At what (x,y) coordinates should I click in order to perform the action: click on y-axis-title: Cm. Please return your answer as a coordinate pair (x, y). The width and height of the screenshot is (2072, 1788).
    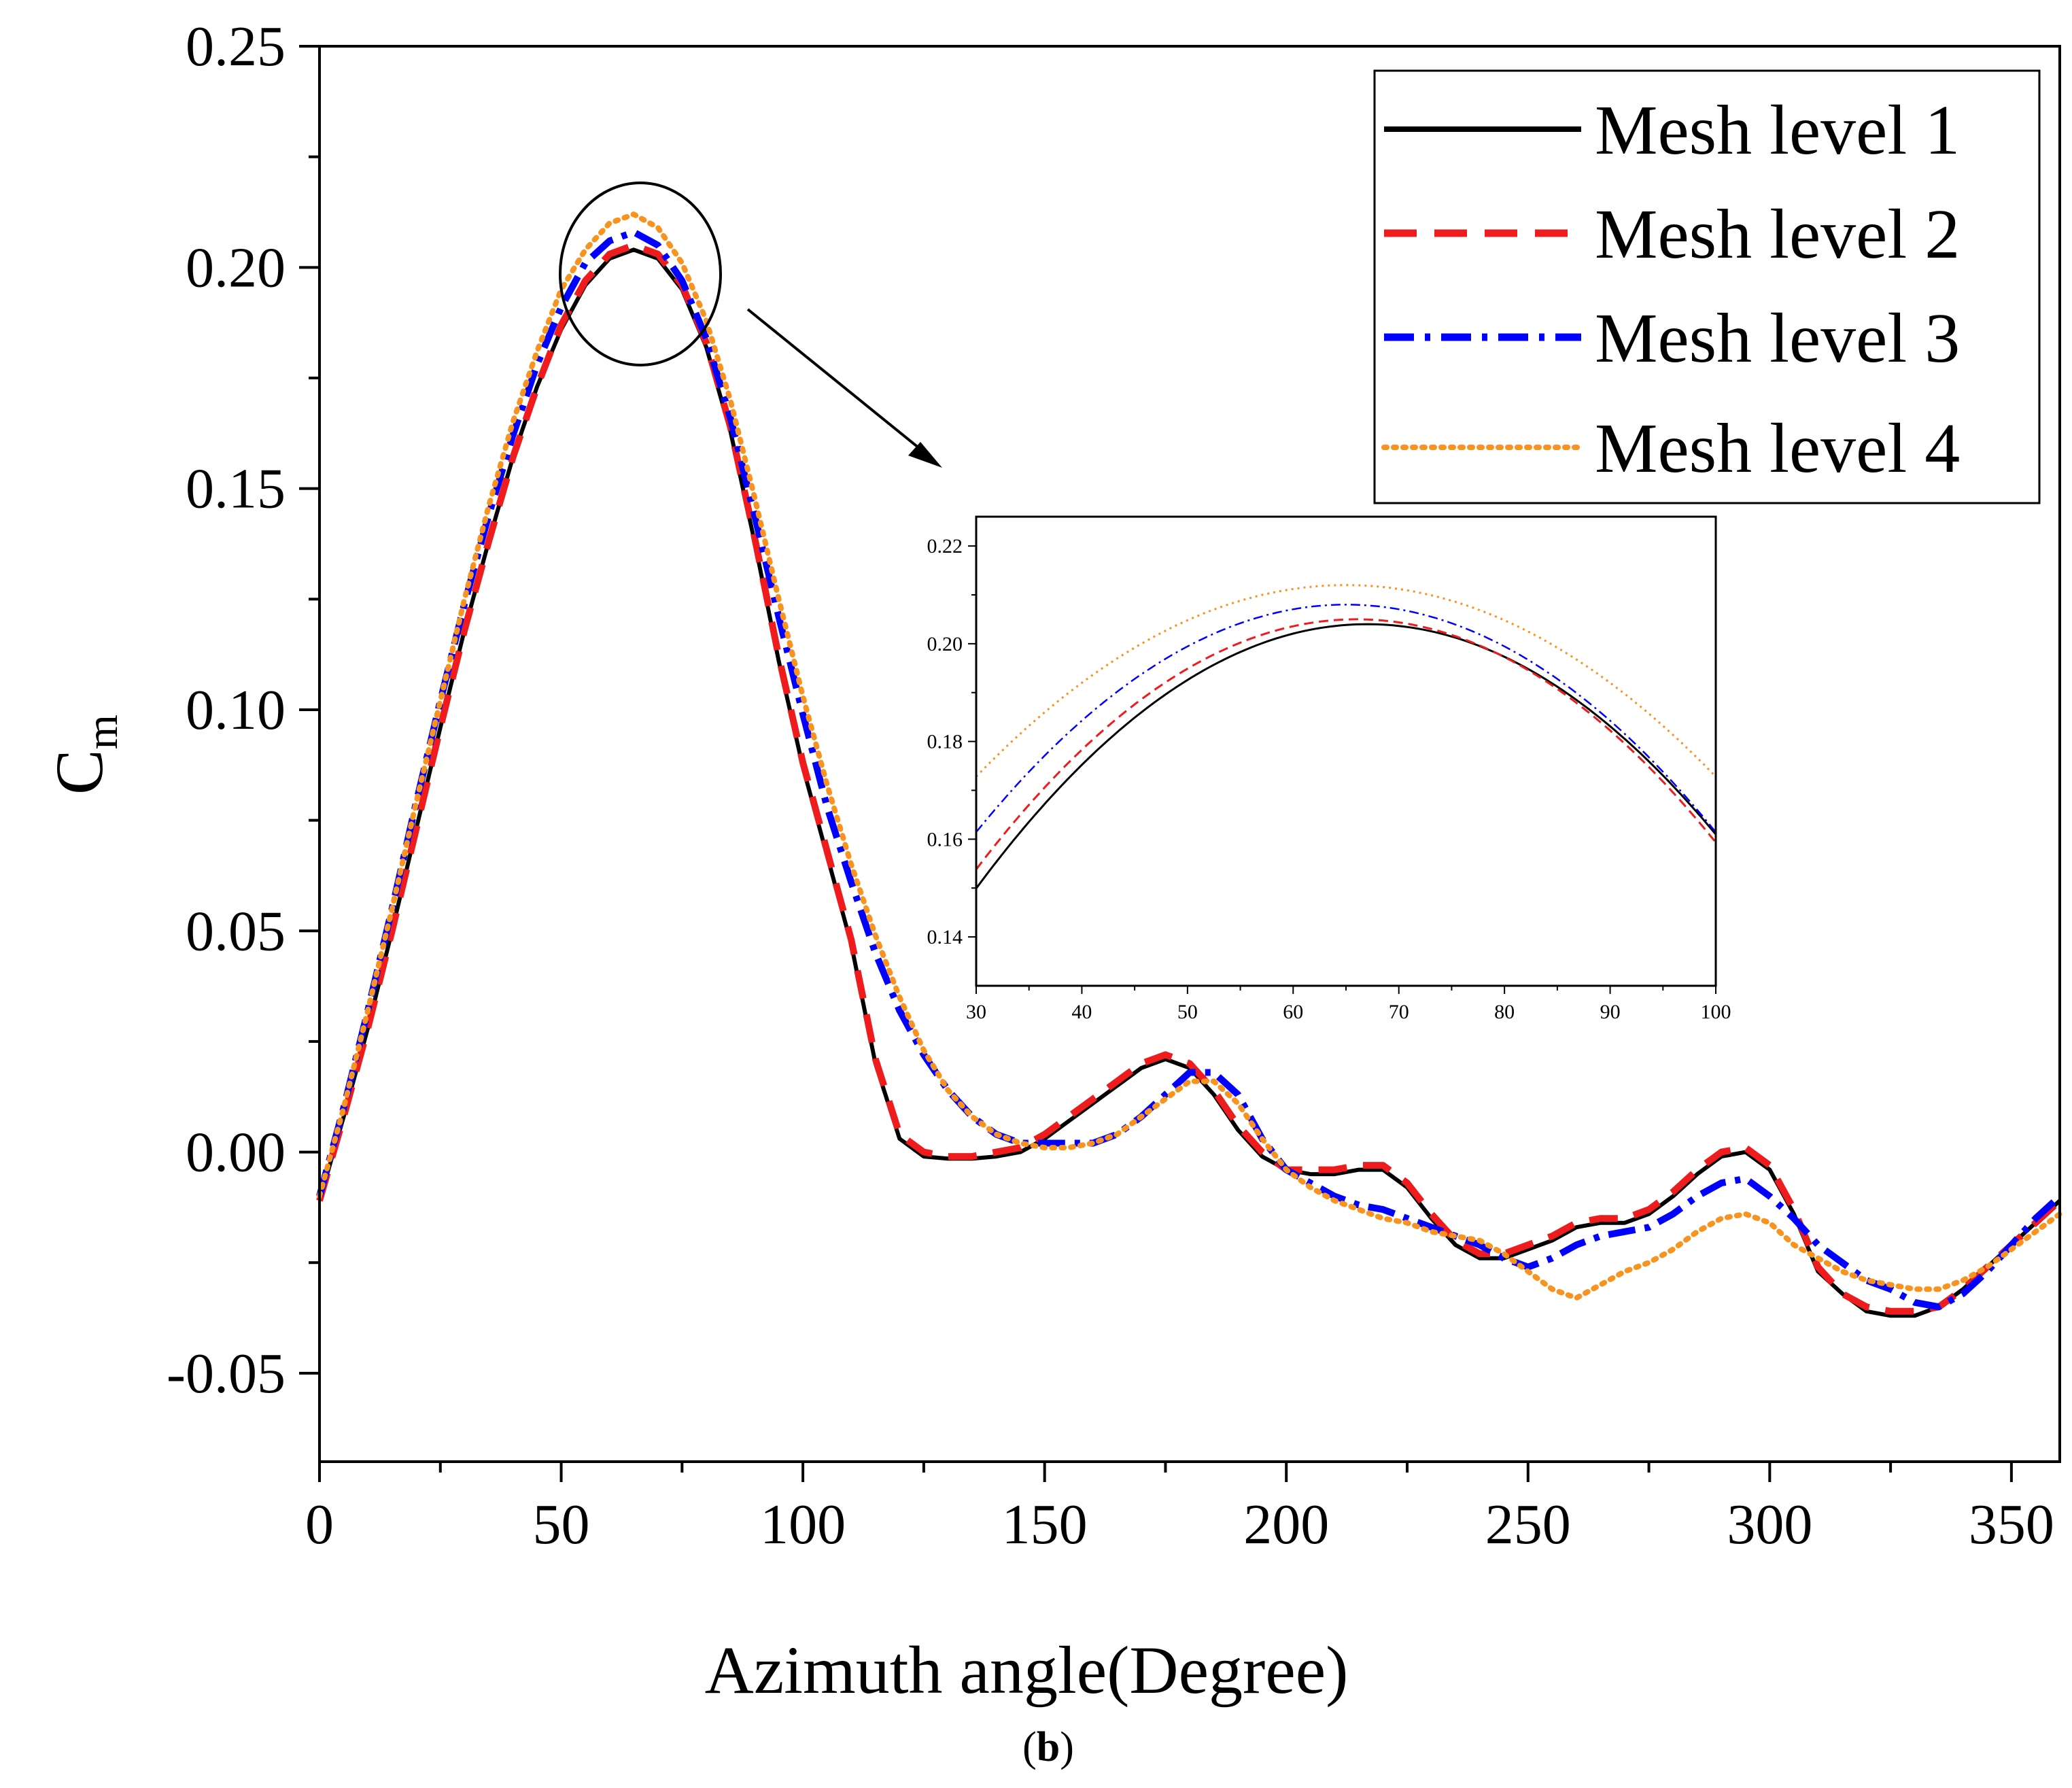
    Looking at the image, I should click on (84, 755).